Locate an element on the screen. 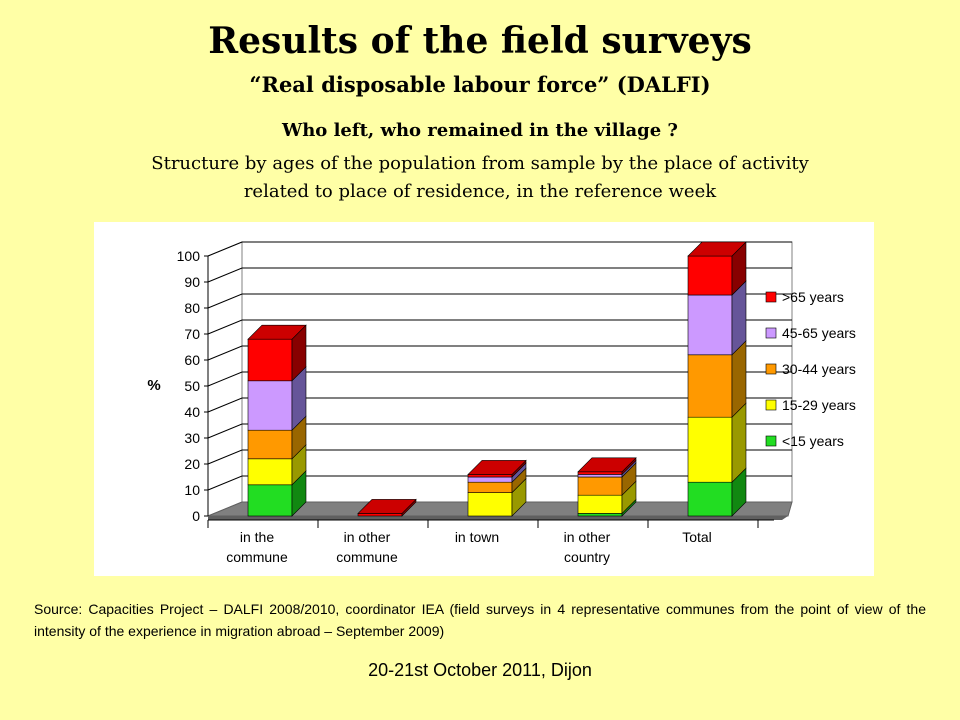  legend-label: 30-44 years is located at coordinates (819, 369).